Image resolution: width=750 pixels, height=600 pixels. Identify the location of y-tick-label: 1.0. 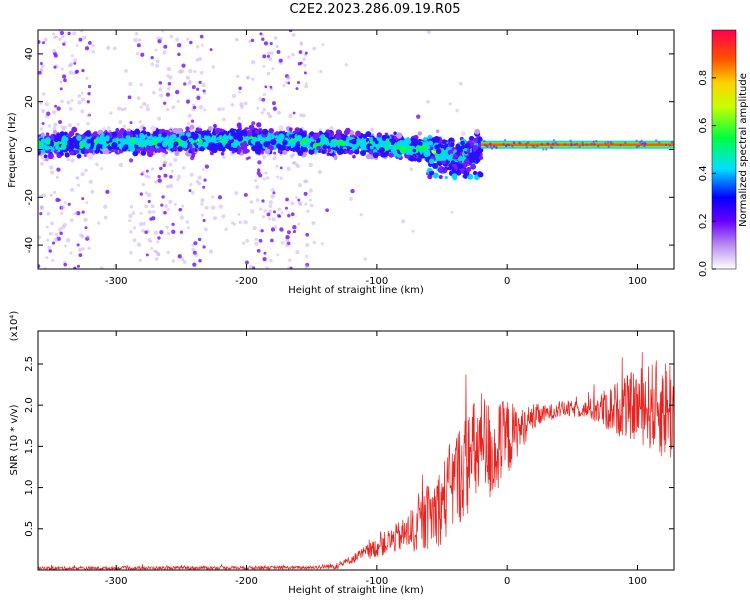
(29, 488).